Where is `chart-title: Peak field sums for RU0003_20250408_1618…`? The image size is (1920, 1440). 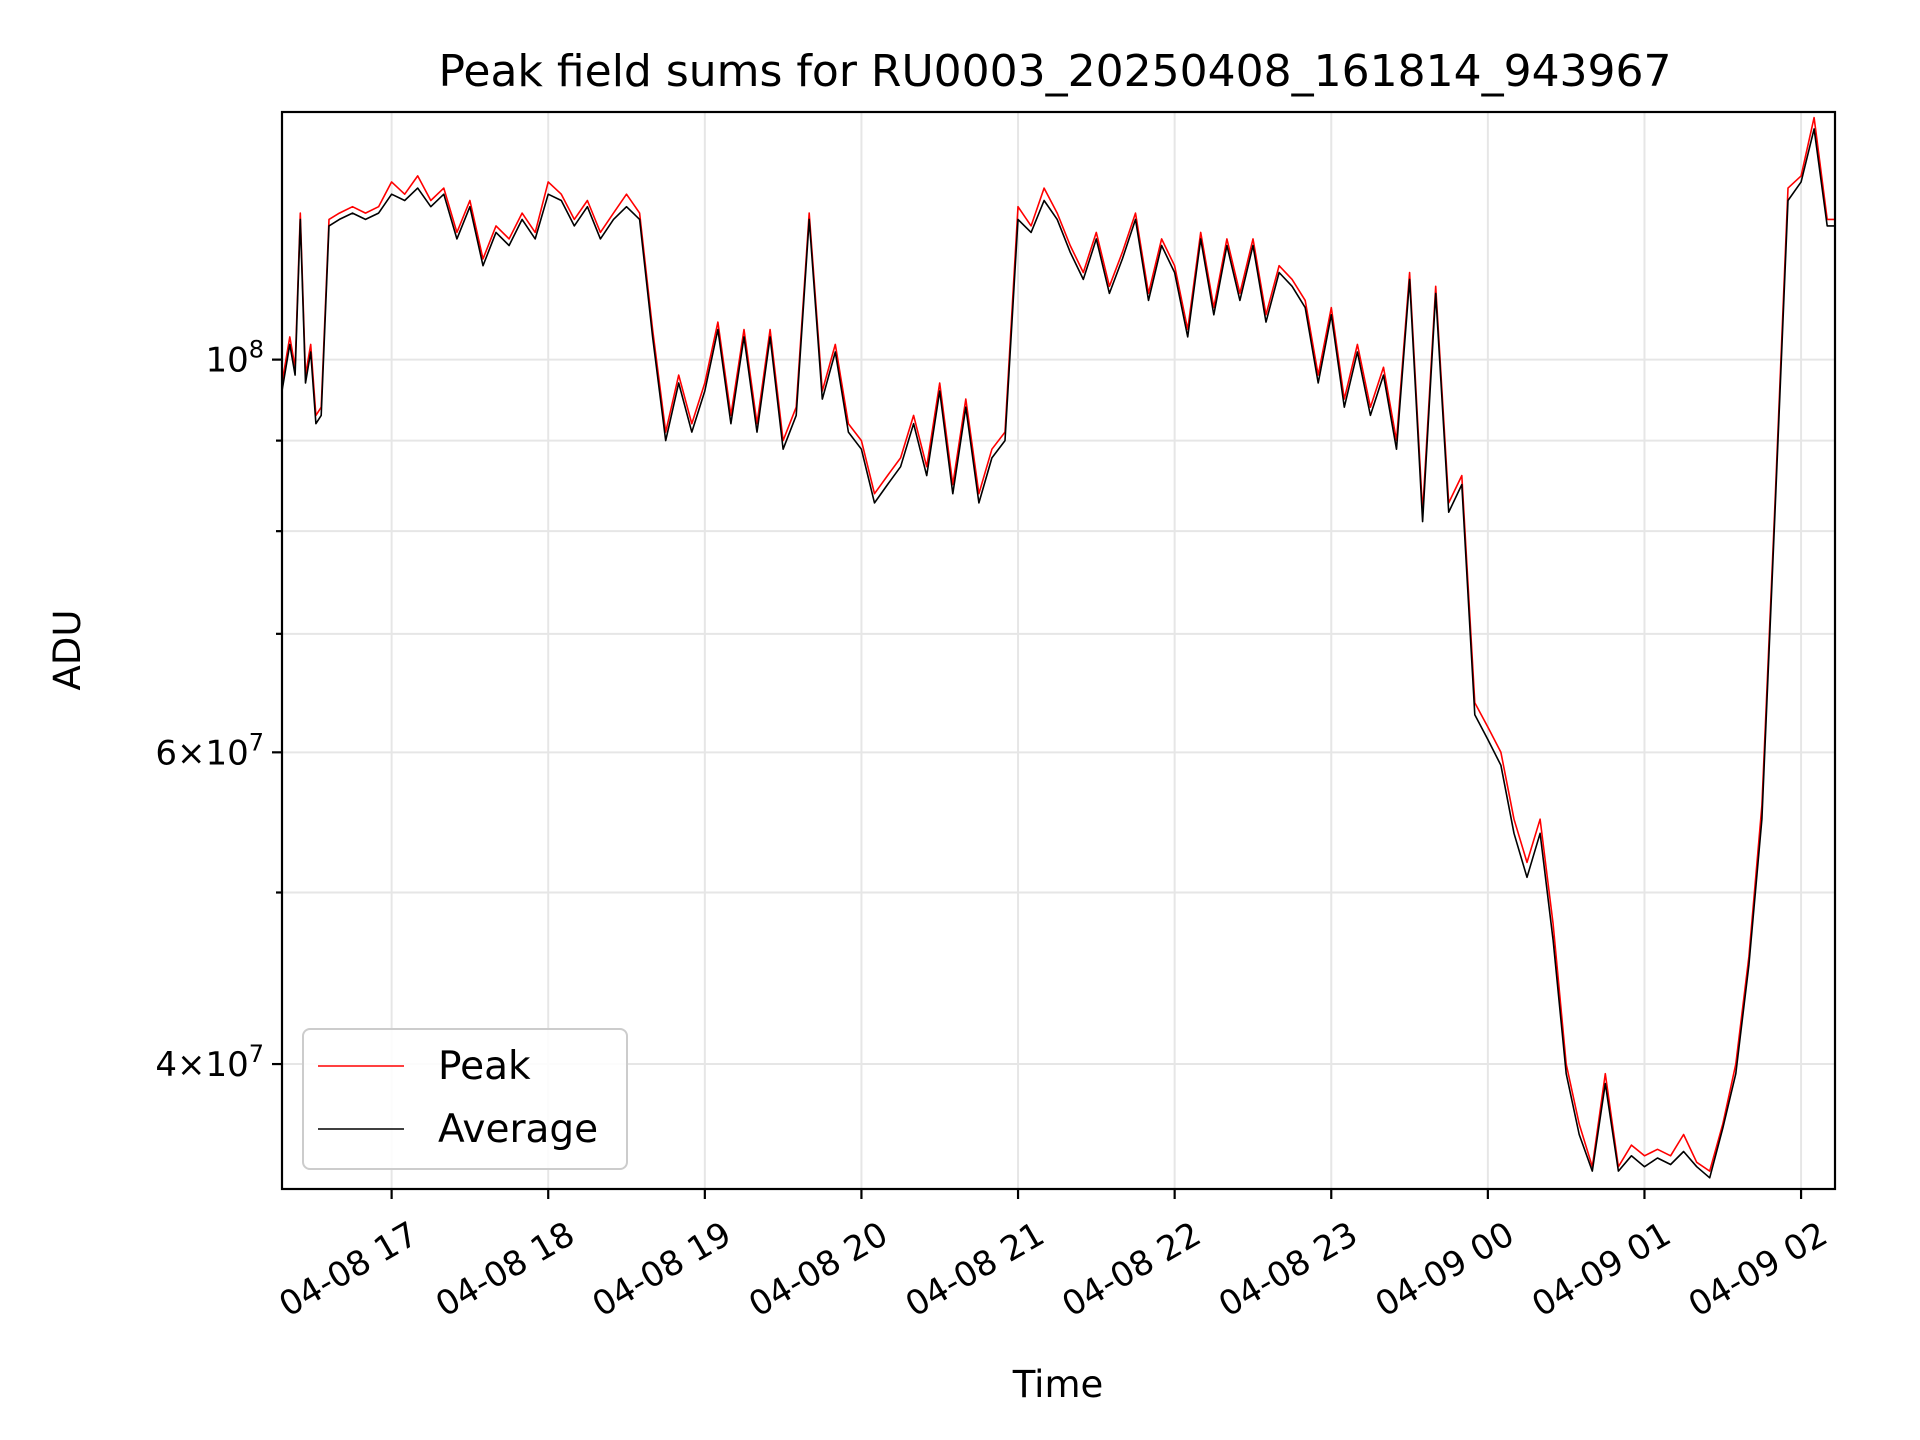
chart-title: Peak field sums for RU0003_20250408_1618… is located at coordinates (1054, 71).